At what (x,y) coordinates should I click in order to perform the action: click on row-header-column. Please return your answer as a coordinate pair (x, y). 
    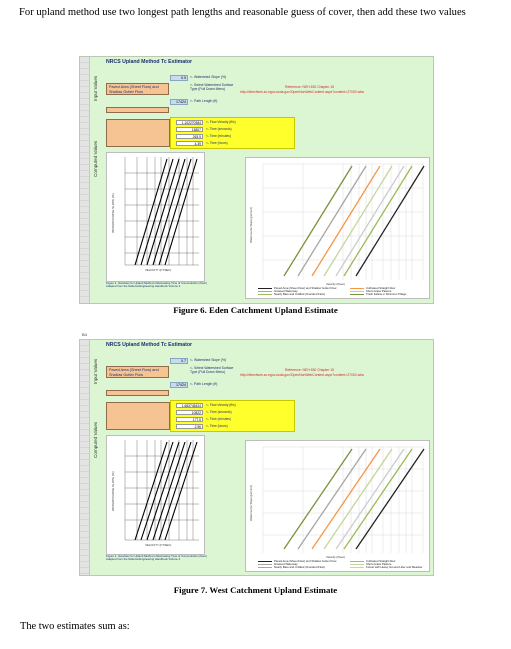
    Looking at the image, I should click on (85, 457).